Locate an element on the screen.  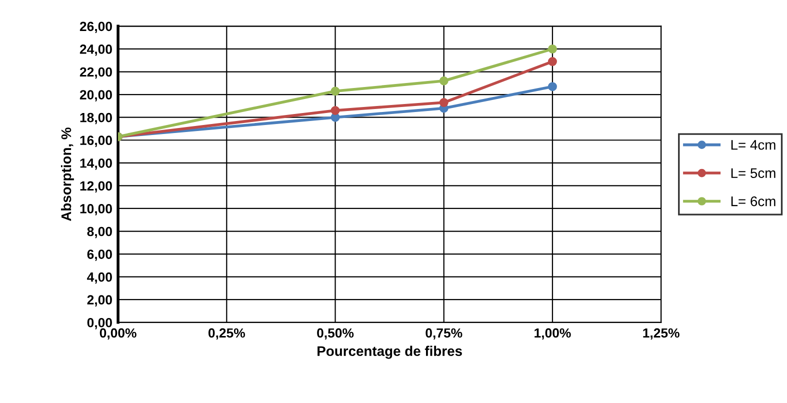
y-tick-label: 14,00 is located at coordinates (96, 164).